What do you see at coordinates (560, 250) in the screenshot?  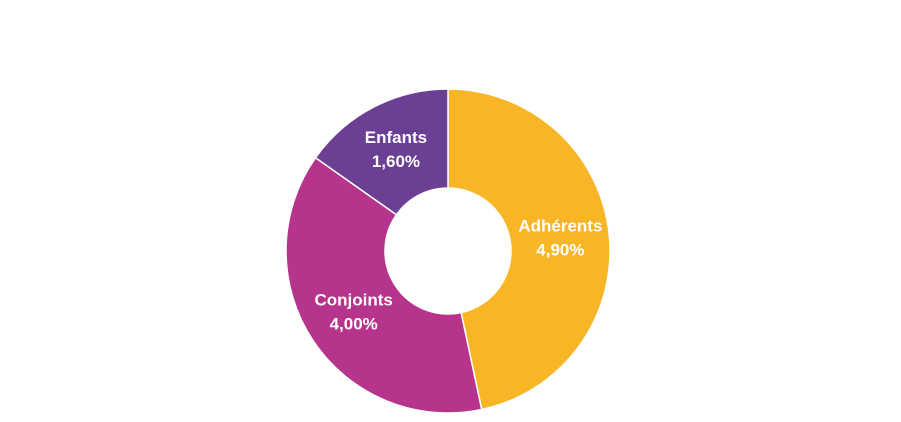 I see `slice-value: 4,90%` at bounding box center [560, 250].